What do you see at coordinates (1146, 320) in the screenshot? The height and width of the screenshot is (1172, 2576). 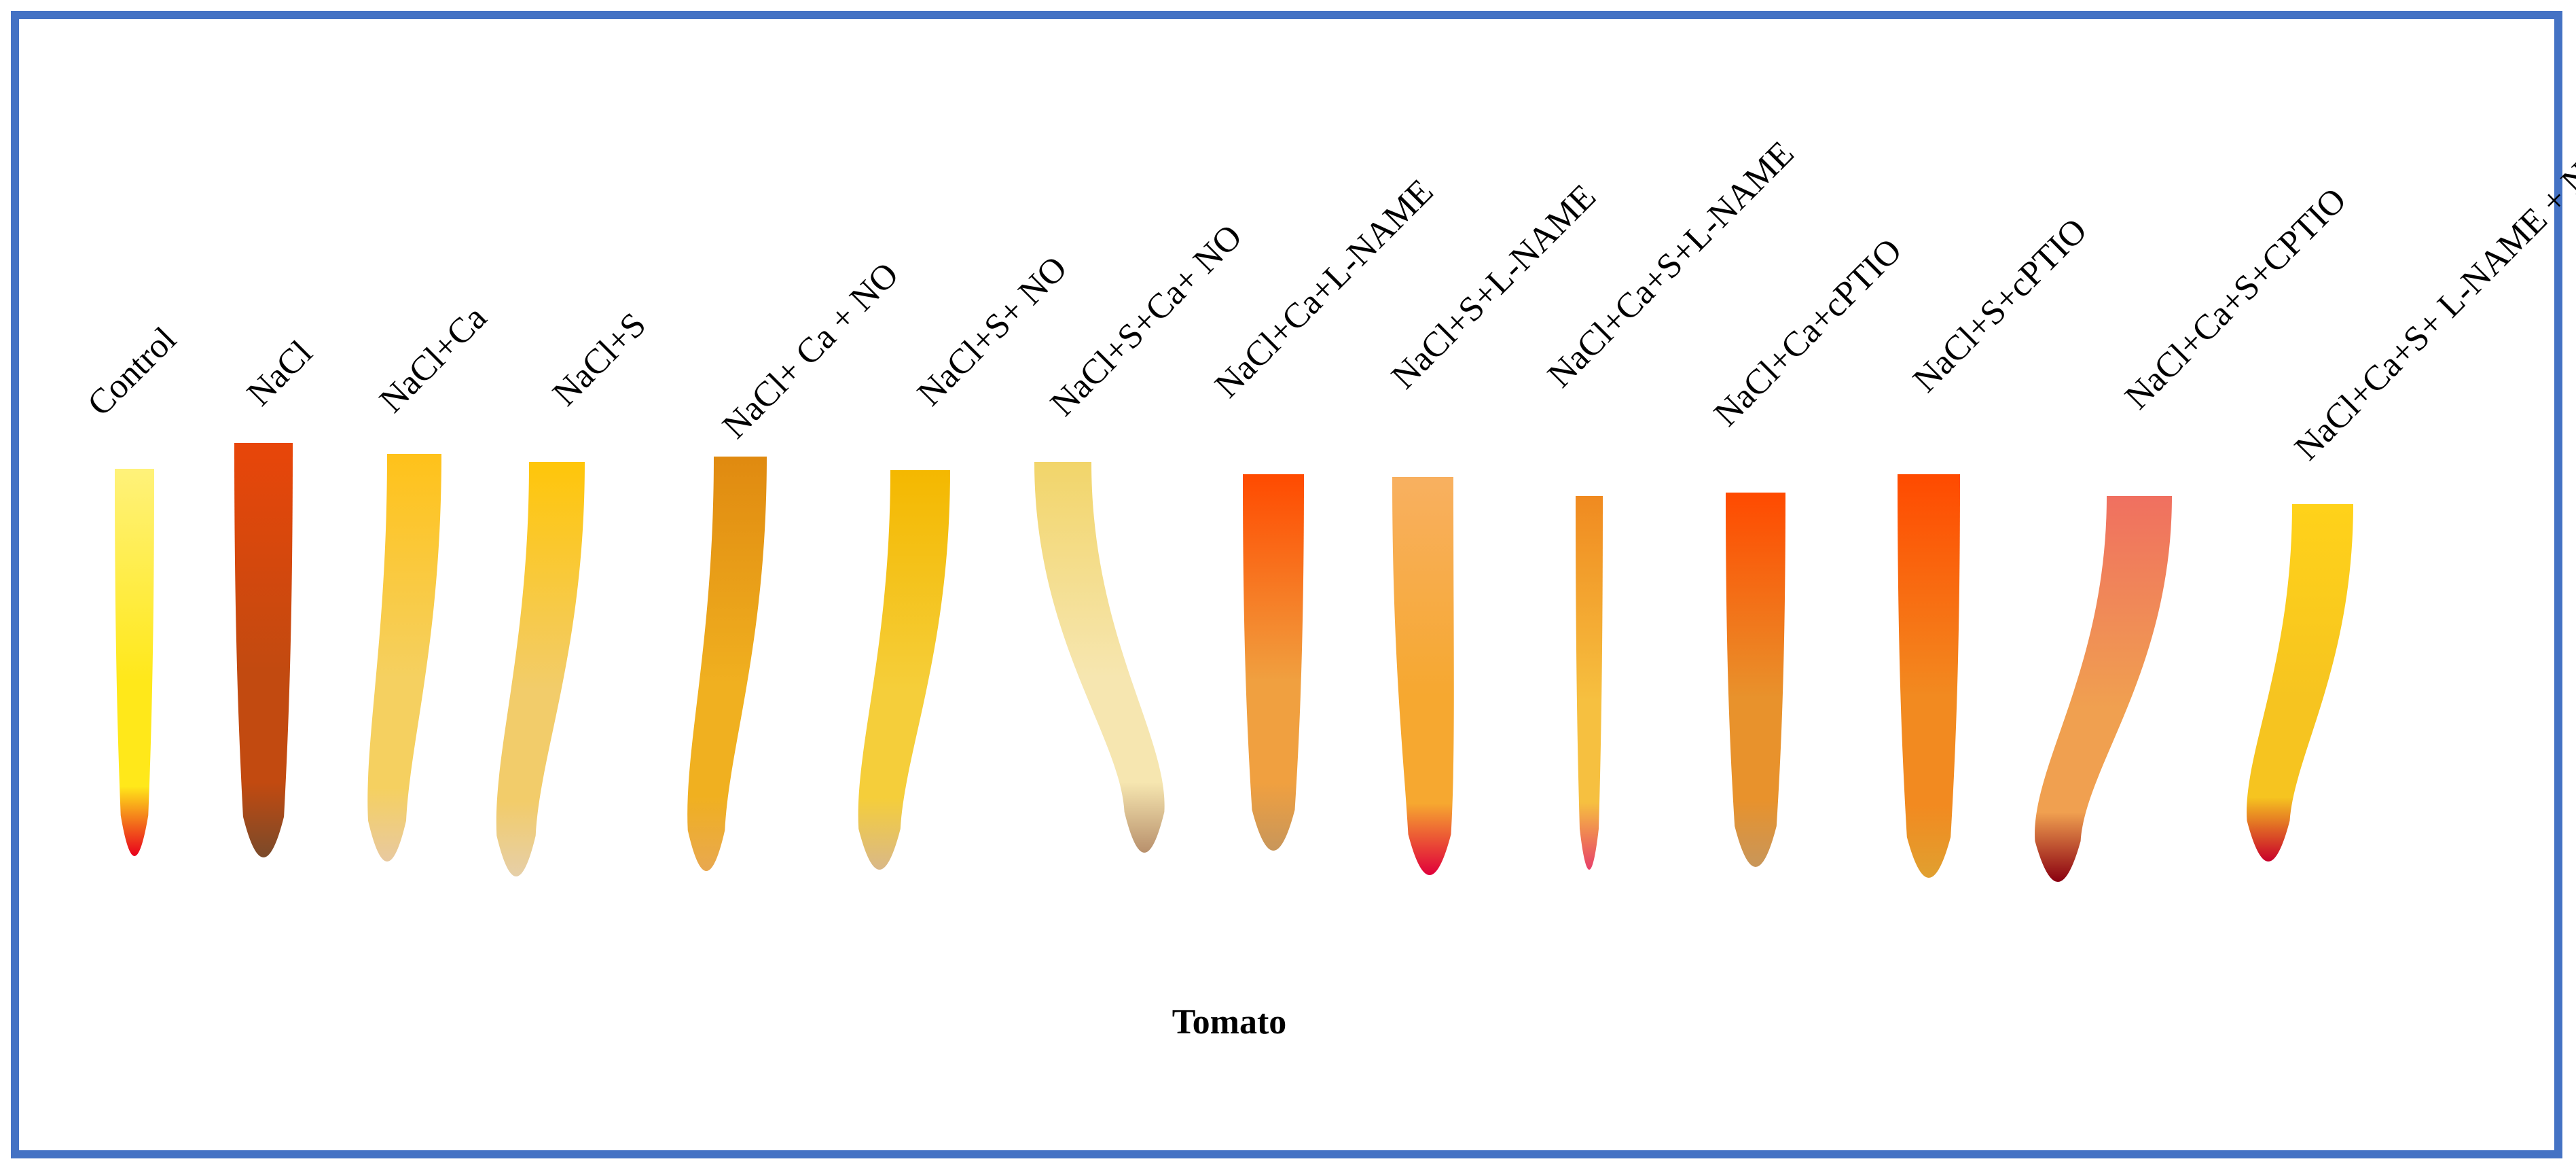 I see `treatment-label: NaCl+S+Ca+ NO` at bounding box center [1146, 320].